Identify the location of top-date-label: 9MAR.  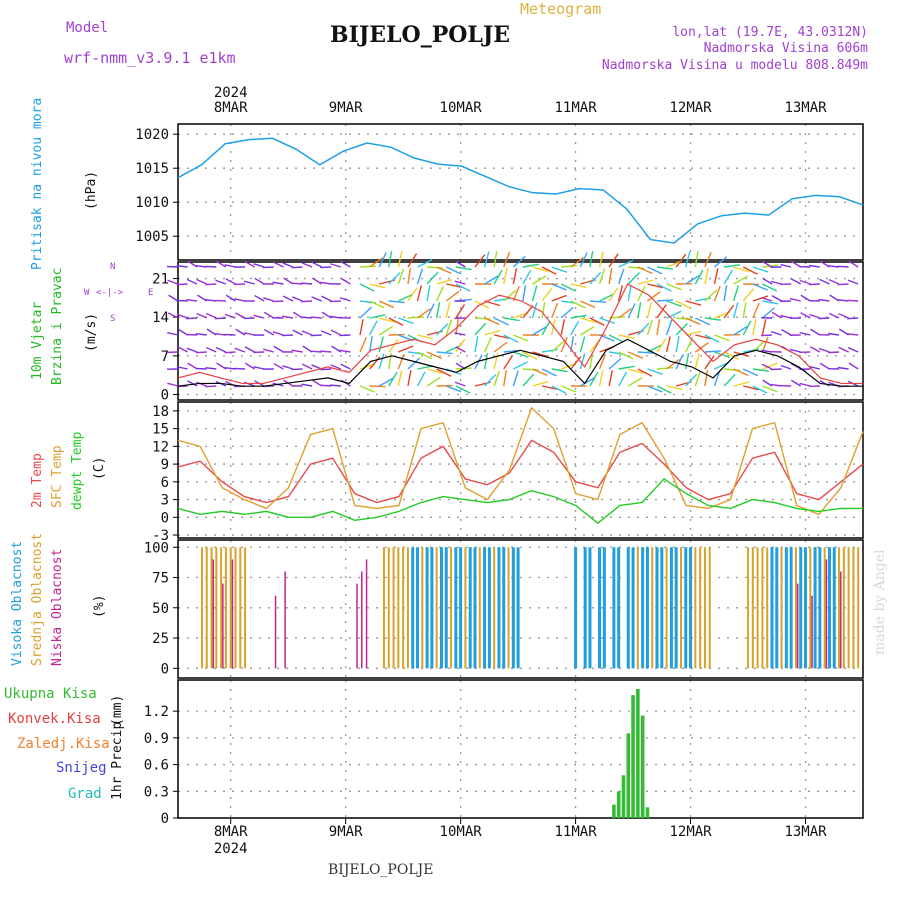
(346, 108).